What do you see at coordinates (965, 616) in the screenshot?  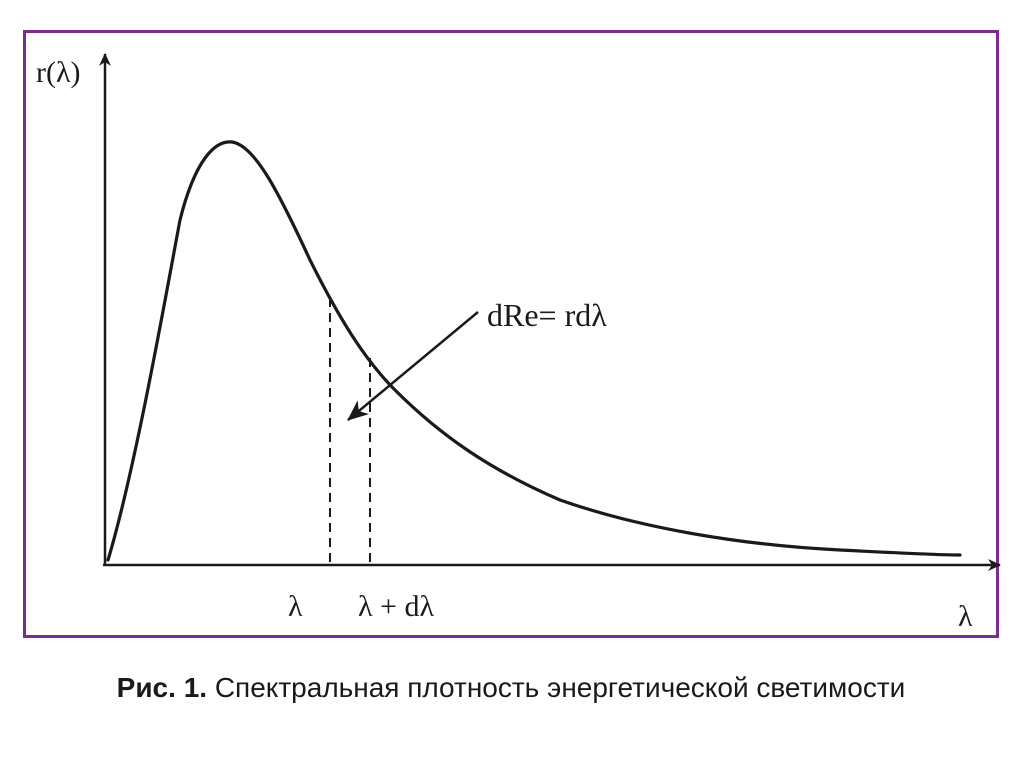 I see `x-axis-label: λ` at bounding box center [965, 616].